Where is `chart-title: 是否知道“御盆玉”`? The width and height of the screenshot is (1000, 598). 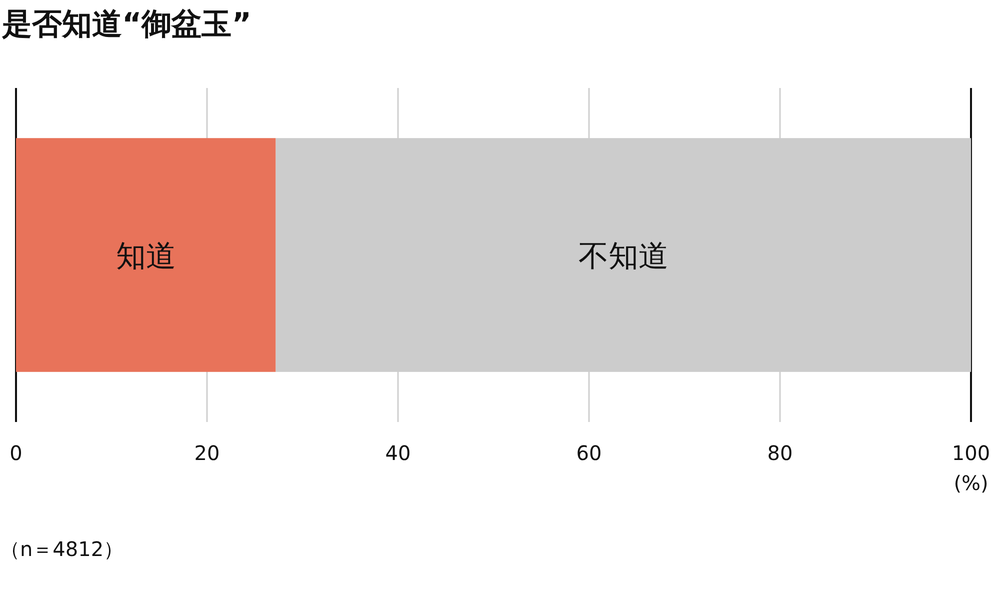
chart-title: 是否知道“御盆玉” is located at coordinates (126, 24).